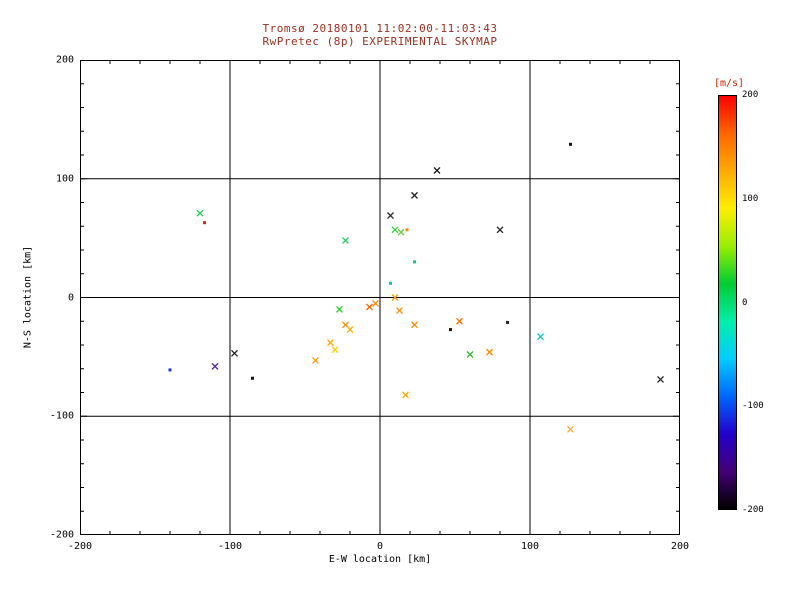 The height and width of the screenshot is (600, 800). What do you see at coordinates (70, 297) in the screenshot?
I see `y-tick-label: 0` at bounding box center [70, 297].